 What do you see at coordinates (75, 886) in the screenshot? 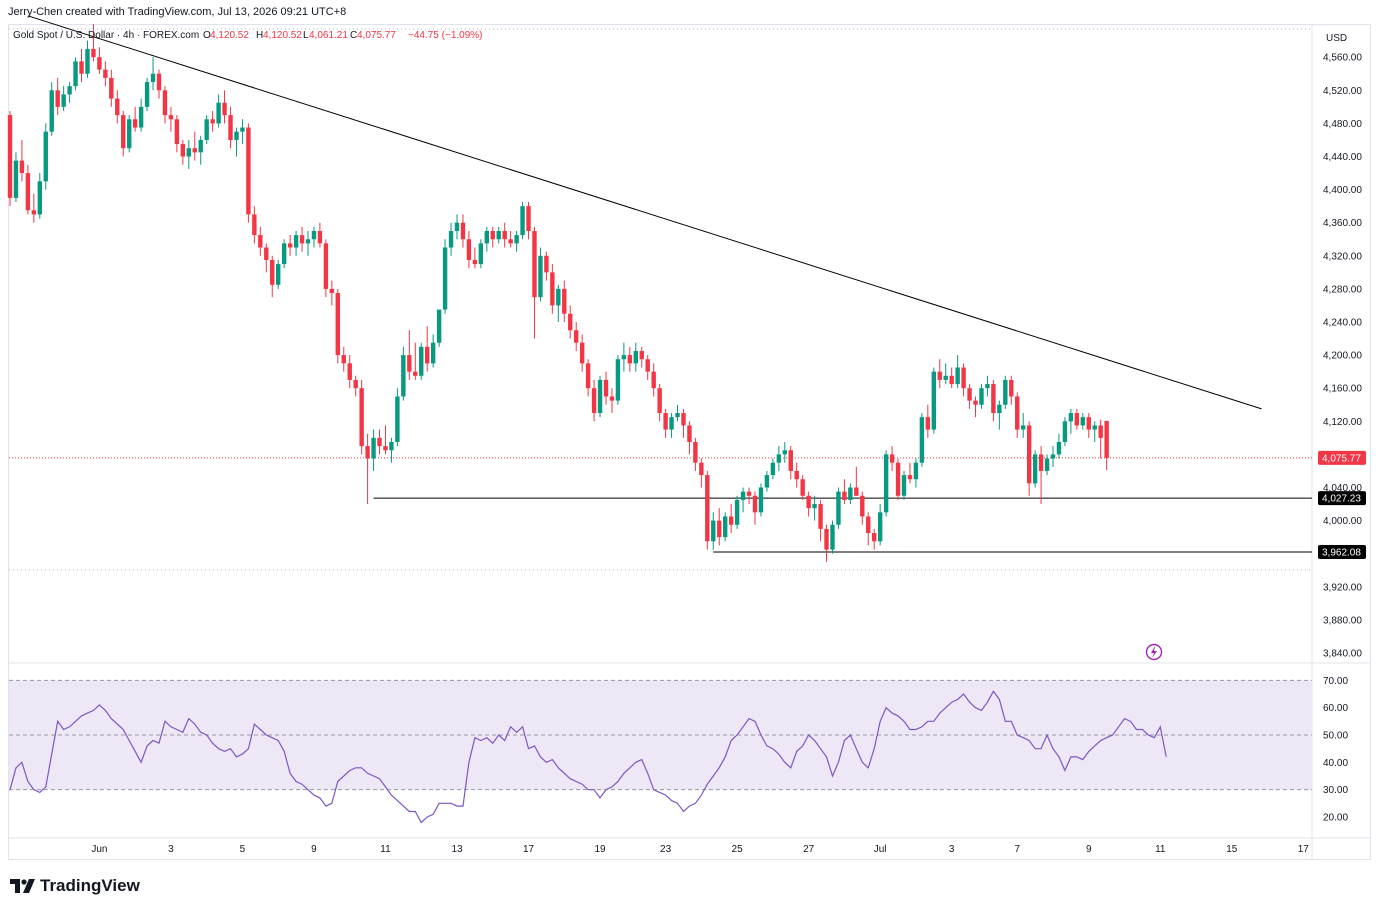
I see `tradingview-logo: TradingView` at bounding box center [75, 886].